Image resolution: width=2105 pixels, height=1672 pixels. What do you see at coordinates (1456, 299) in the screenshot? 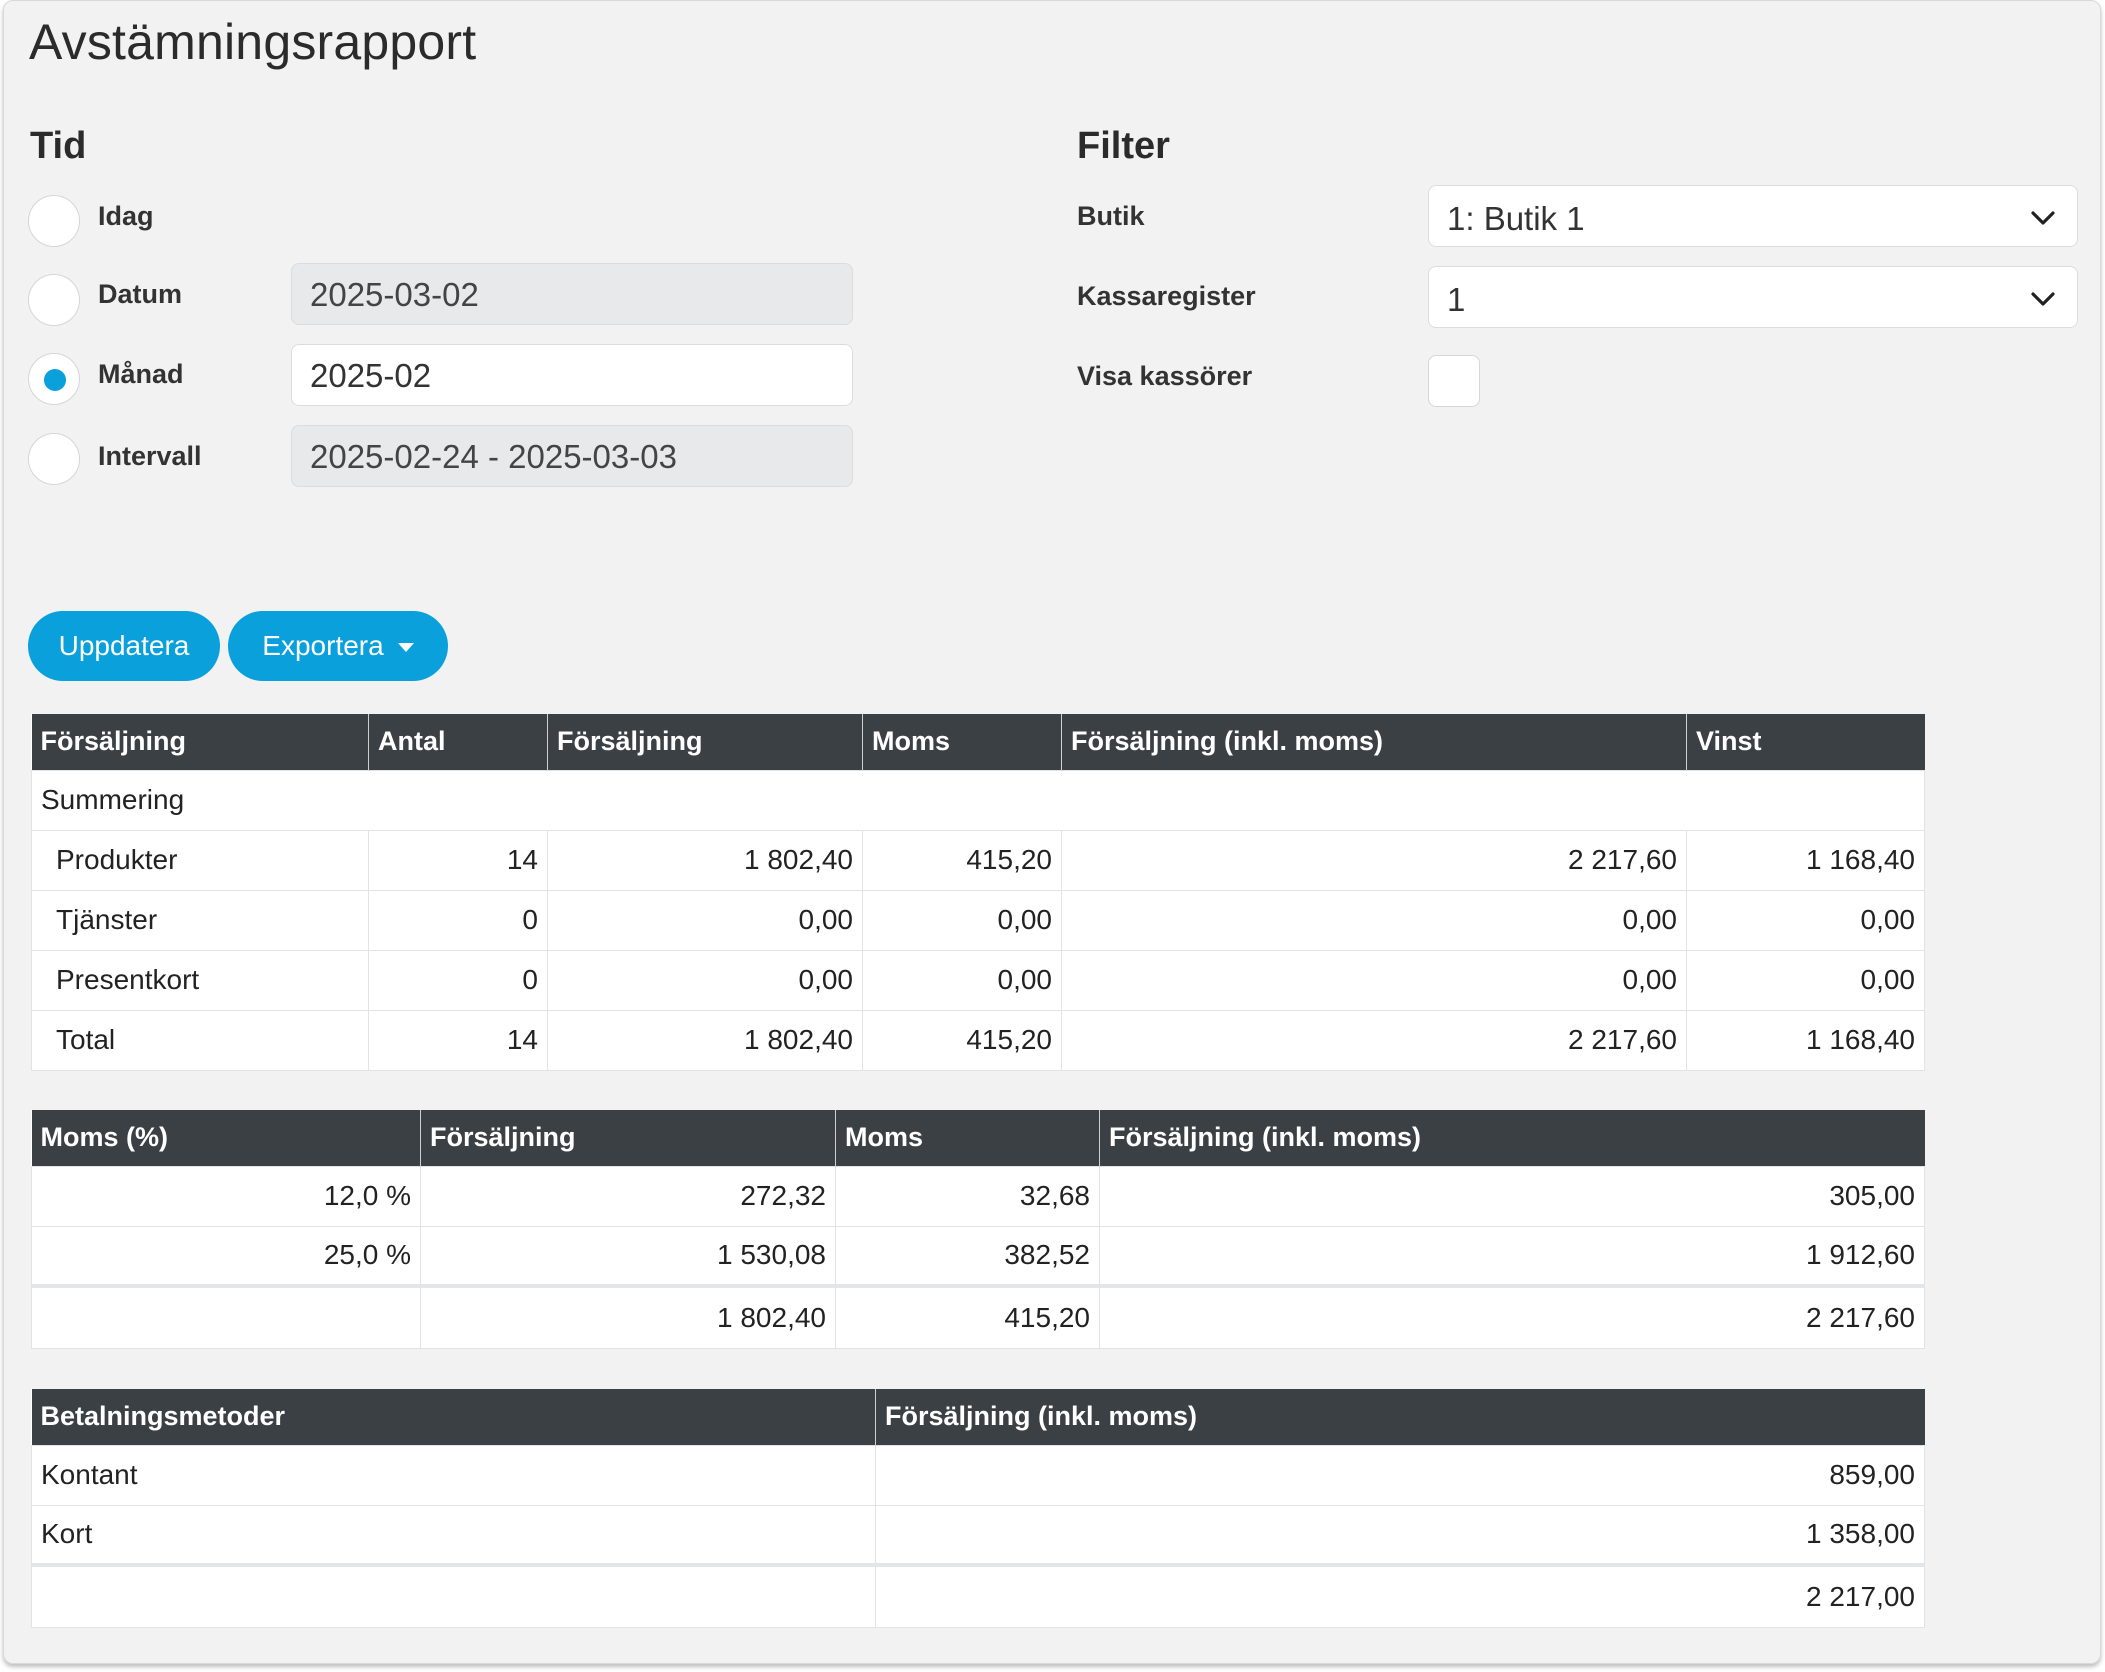
I see `register-select-value: 1` at bounding box center [1456, 299].